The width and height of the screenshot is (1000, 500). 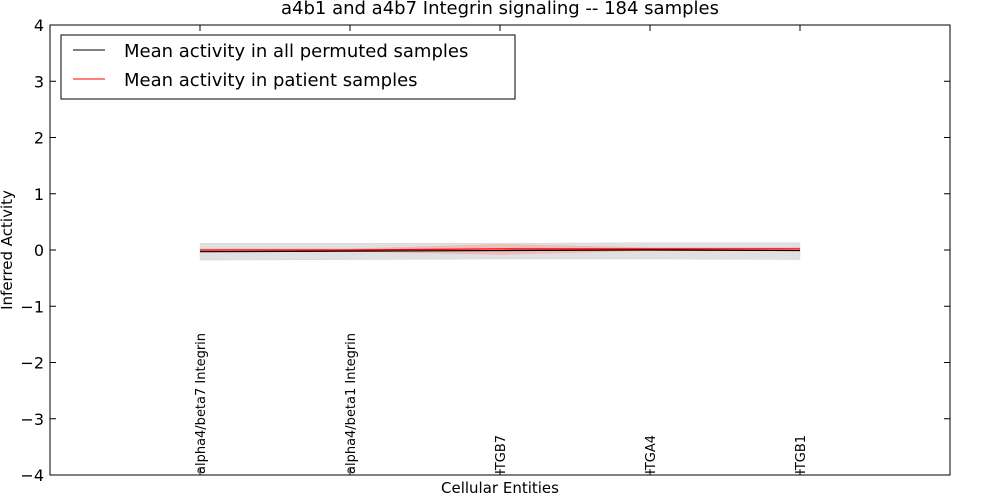 I want to click on y-tick-label: 3, so click(x=39, y=81).